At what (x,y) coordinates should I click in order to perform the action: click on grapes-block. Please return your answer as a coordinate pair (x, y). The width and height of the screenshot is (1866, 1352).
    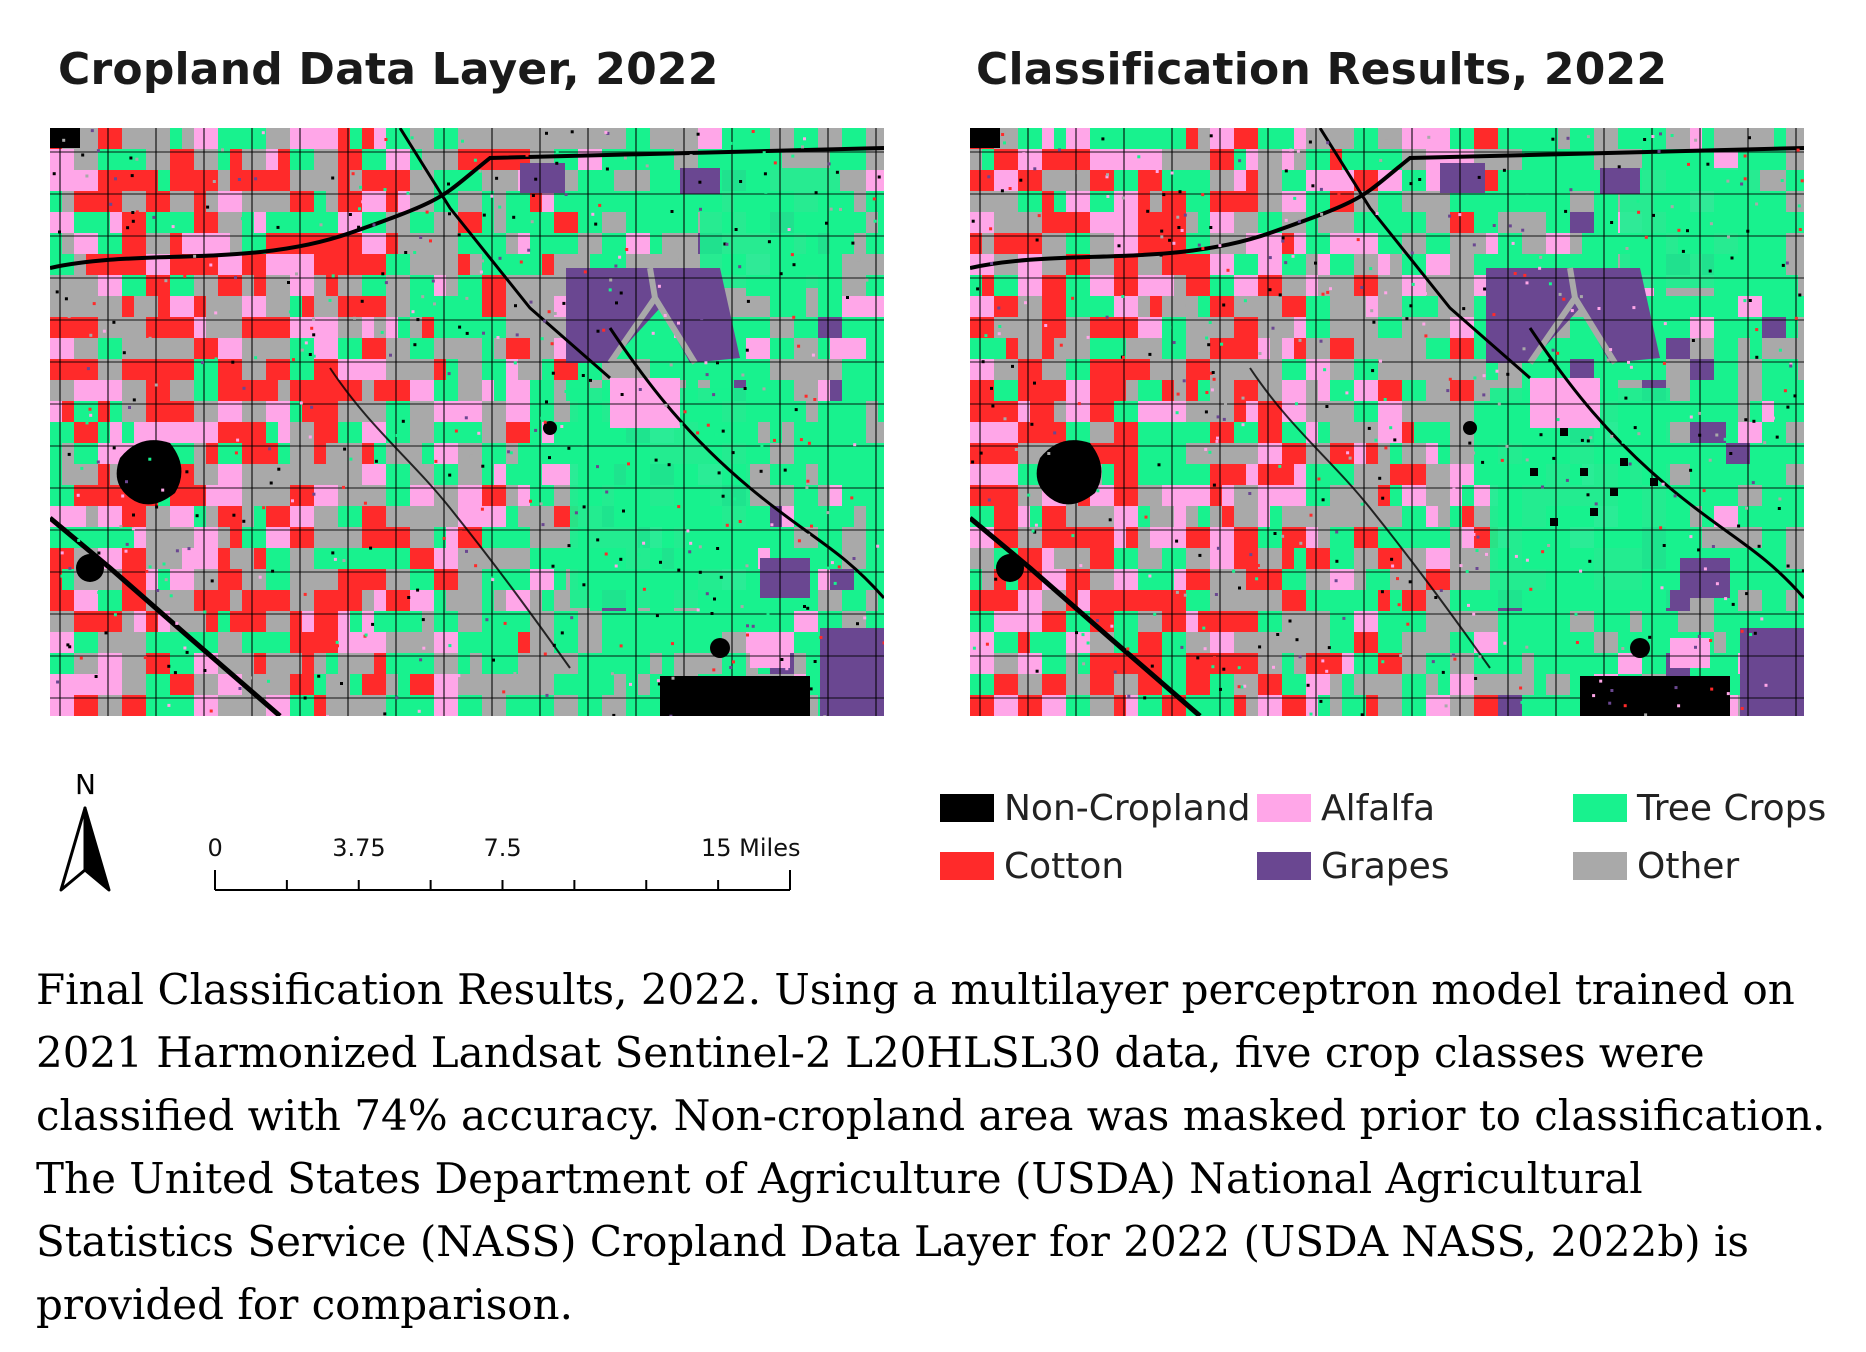
    Looking at the image, I should click on (1462, 178).